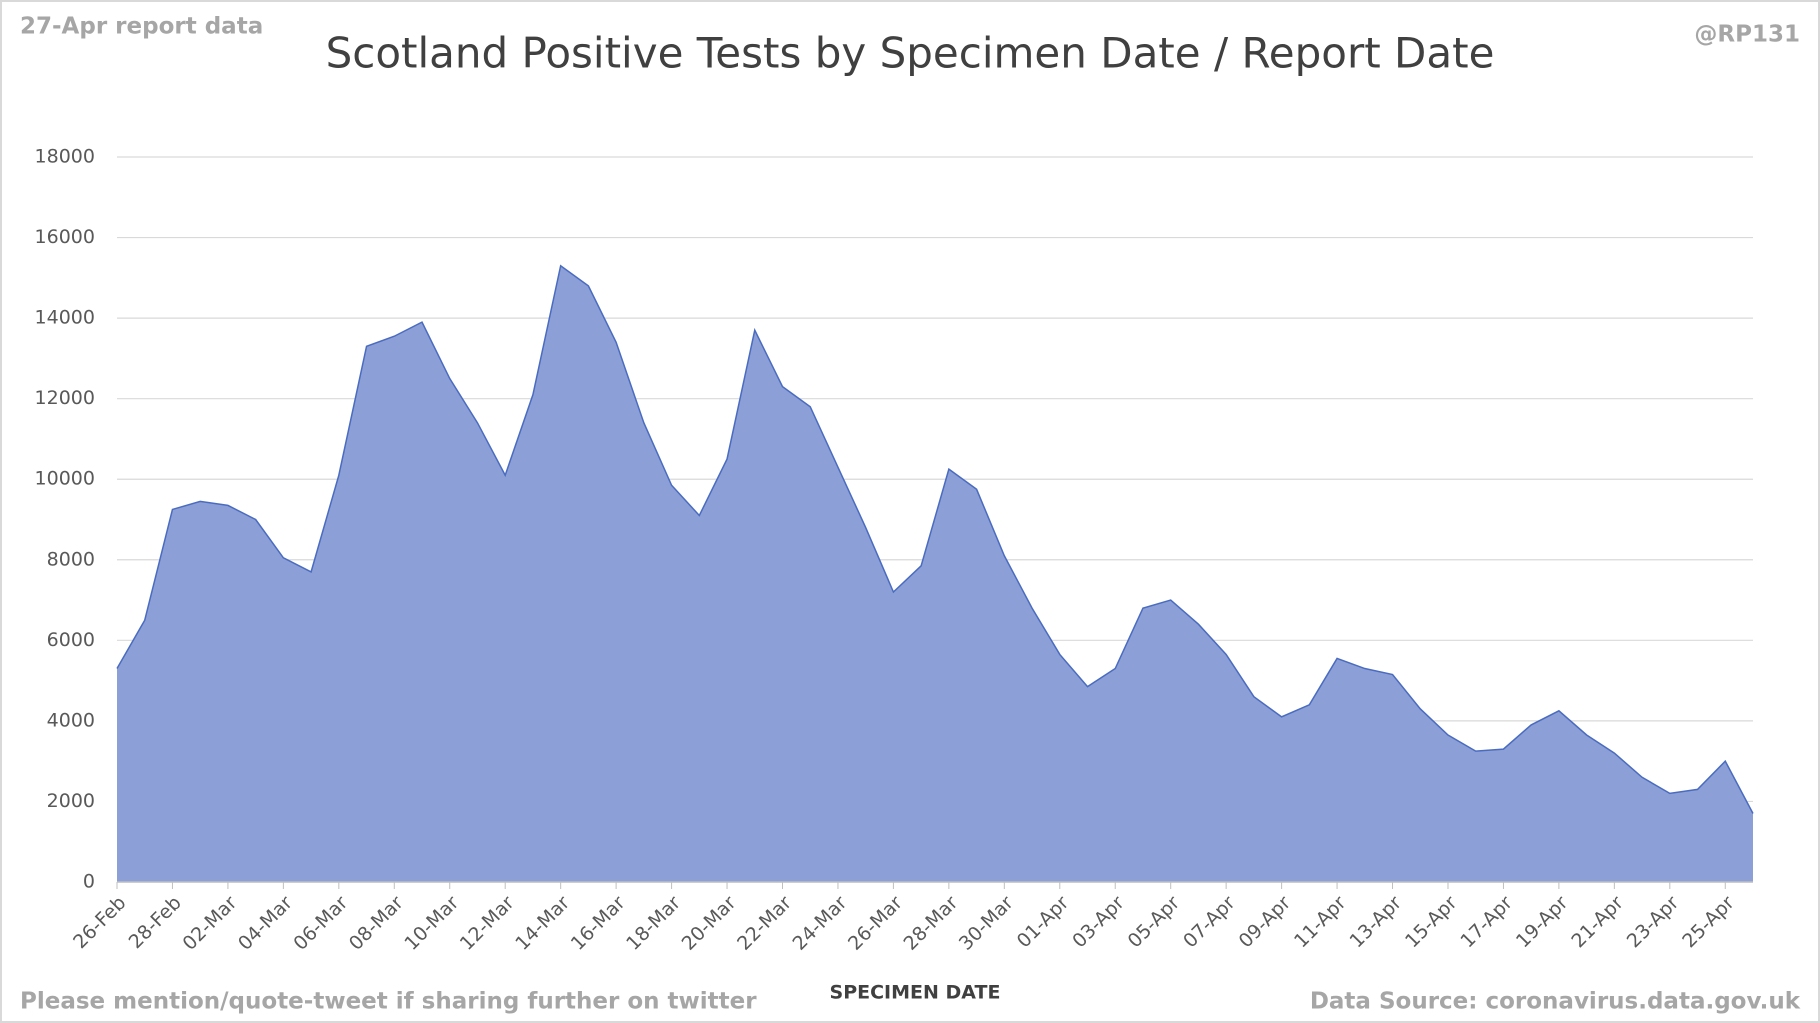 The image size is (1820, 1023). Describe the element at coordinates (71, 640) in the screenshot. I see `y-tick-label: 6000` at that location.